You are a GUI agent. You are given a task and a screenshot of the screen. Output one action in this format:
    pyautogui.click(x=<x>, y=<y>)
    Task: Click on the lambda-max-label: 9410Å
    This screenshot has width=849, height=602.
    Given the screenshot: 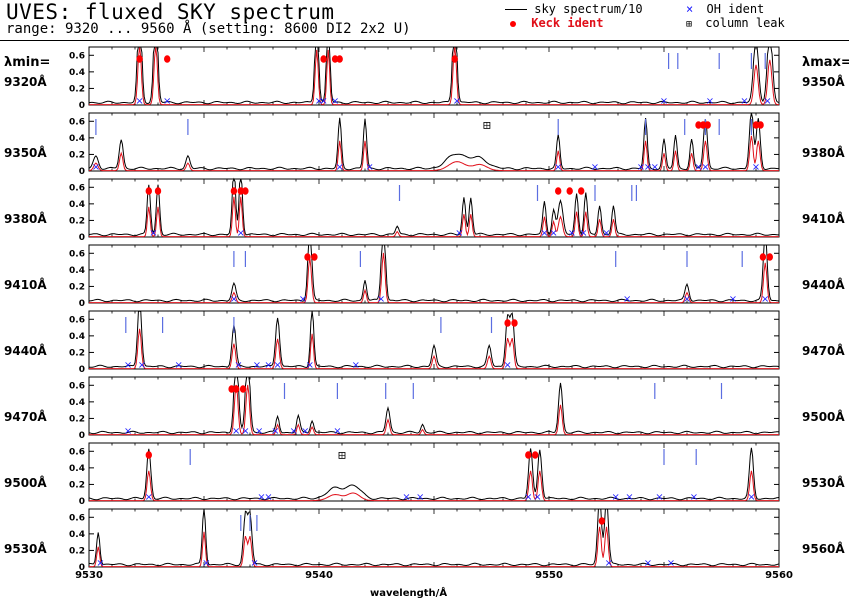 What is the action you would take?
    pyautogui.click(x=823, y=219)
    